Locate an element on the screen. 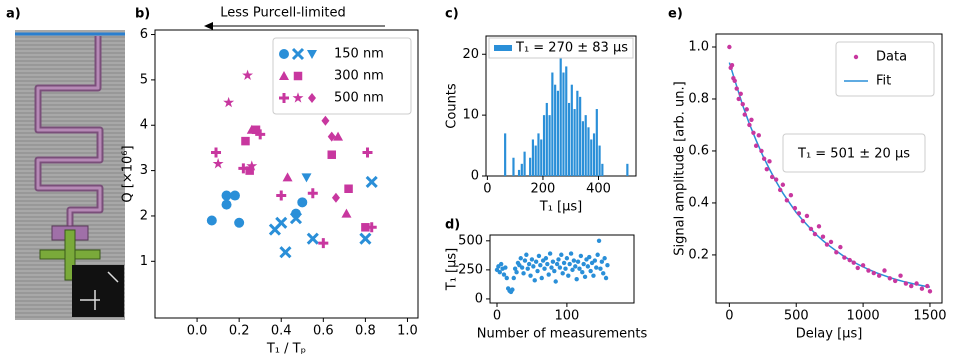  y-tick-label: 5 is located at coordinates (144, 79).